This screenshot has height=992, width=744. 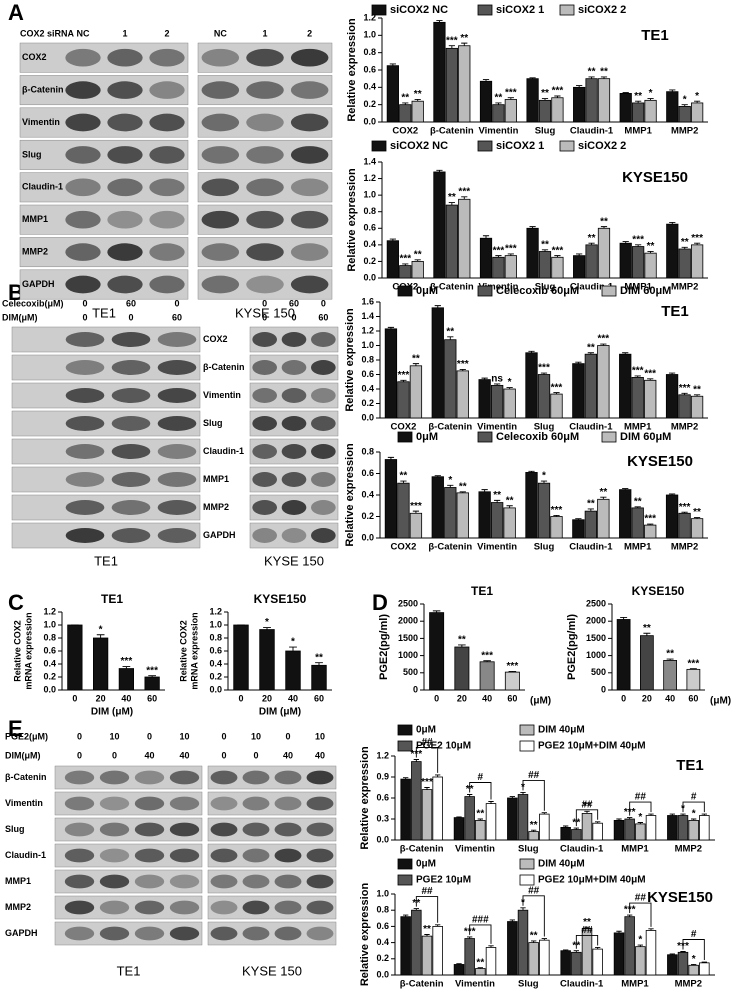 I want to click on y-axis-label: Relative COX2, so click(x=17, y=651).